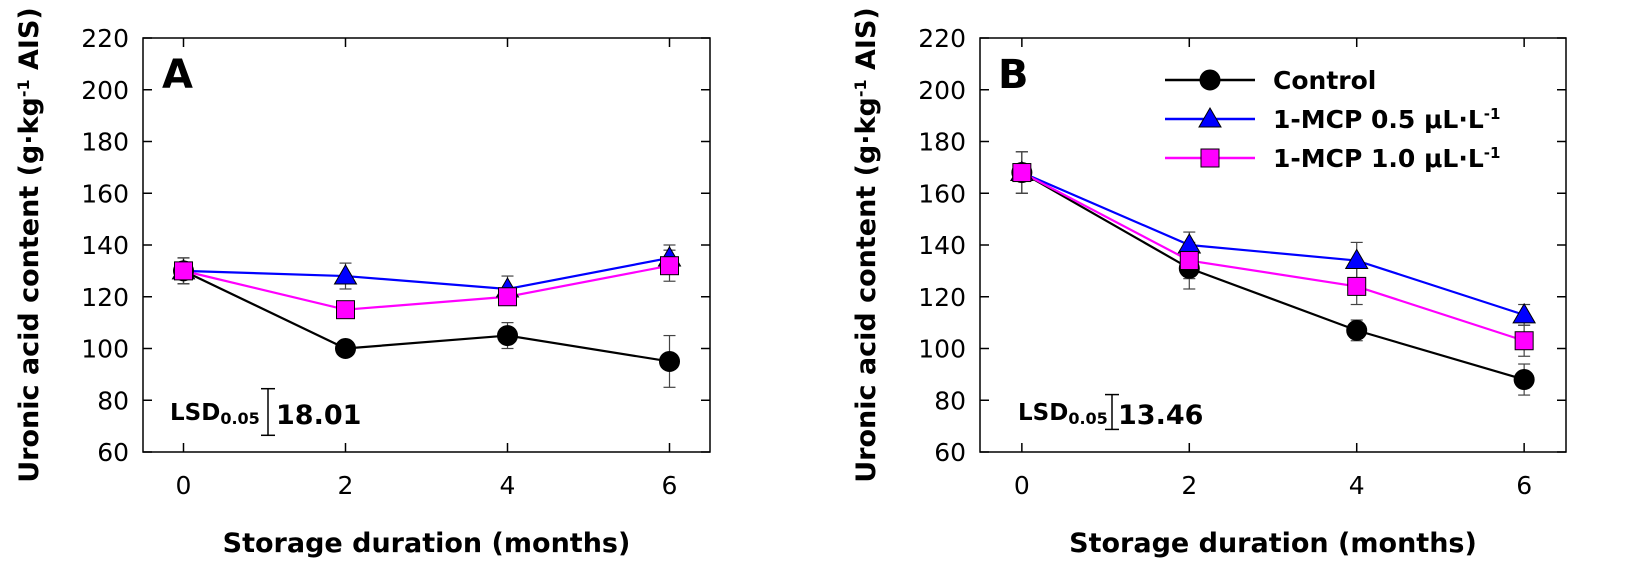  What do you see at coordinates (1210, 158) in the screenshot?
I see `legend-marker-square` at bounding box center [1210, 158].